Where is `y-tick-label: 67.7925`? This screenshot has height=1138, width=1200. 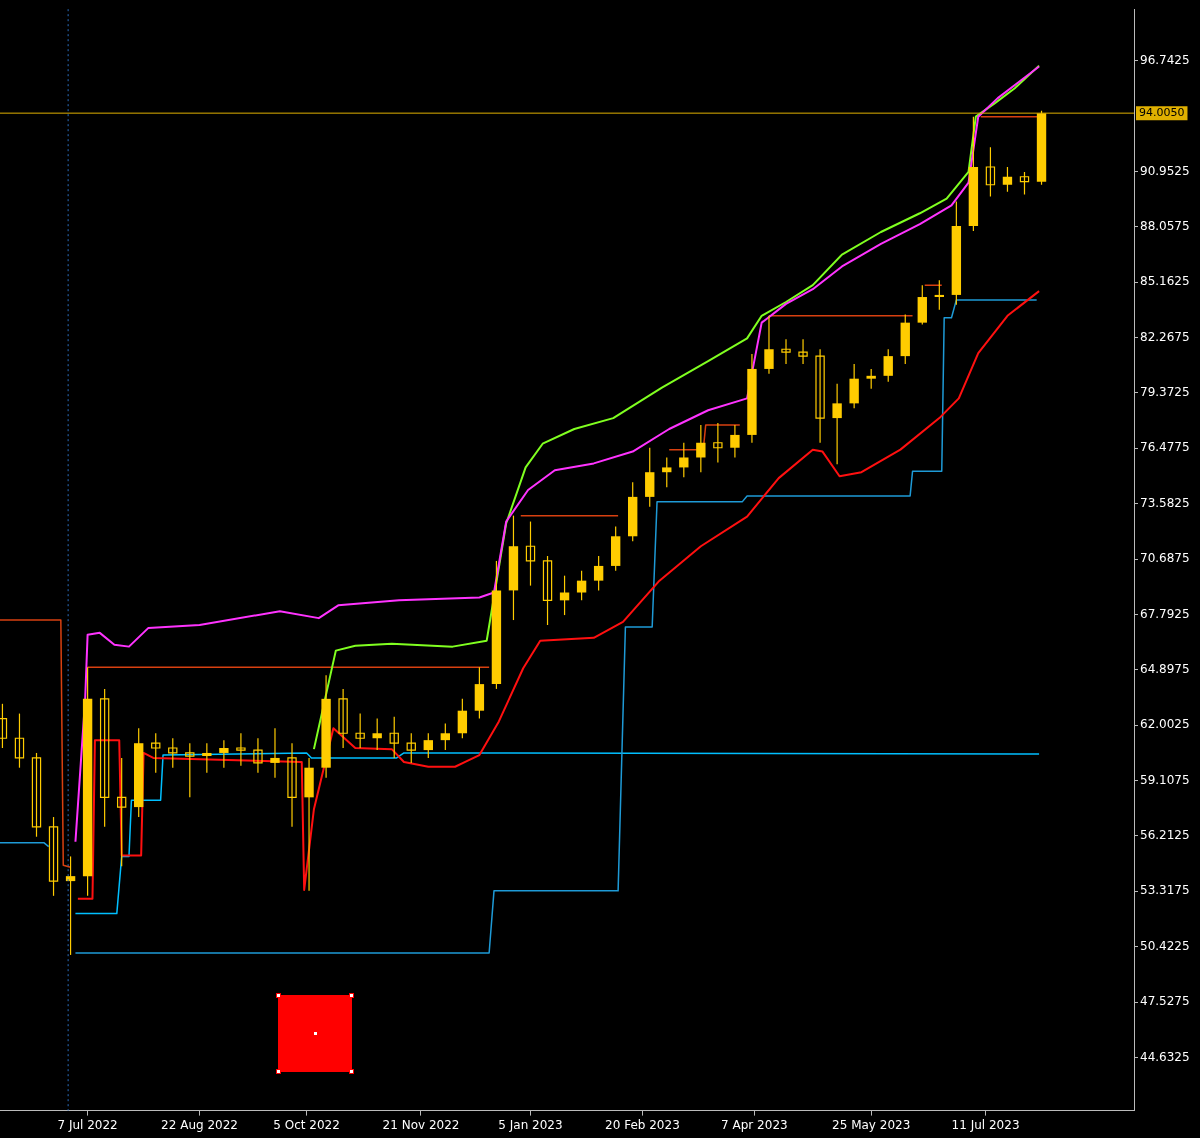
y-tick-label: 67.7925 is located at coordinates (1165, 613).